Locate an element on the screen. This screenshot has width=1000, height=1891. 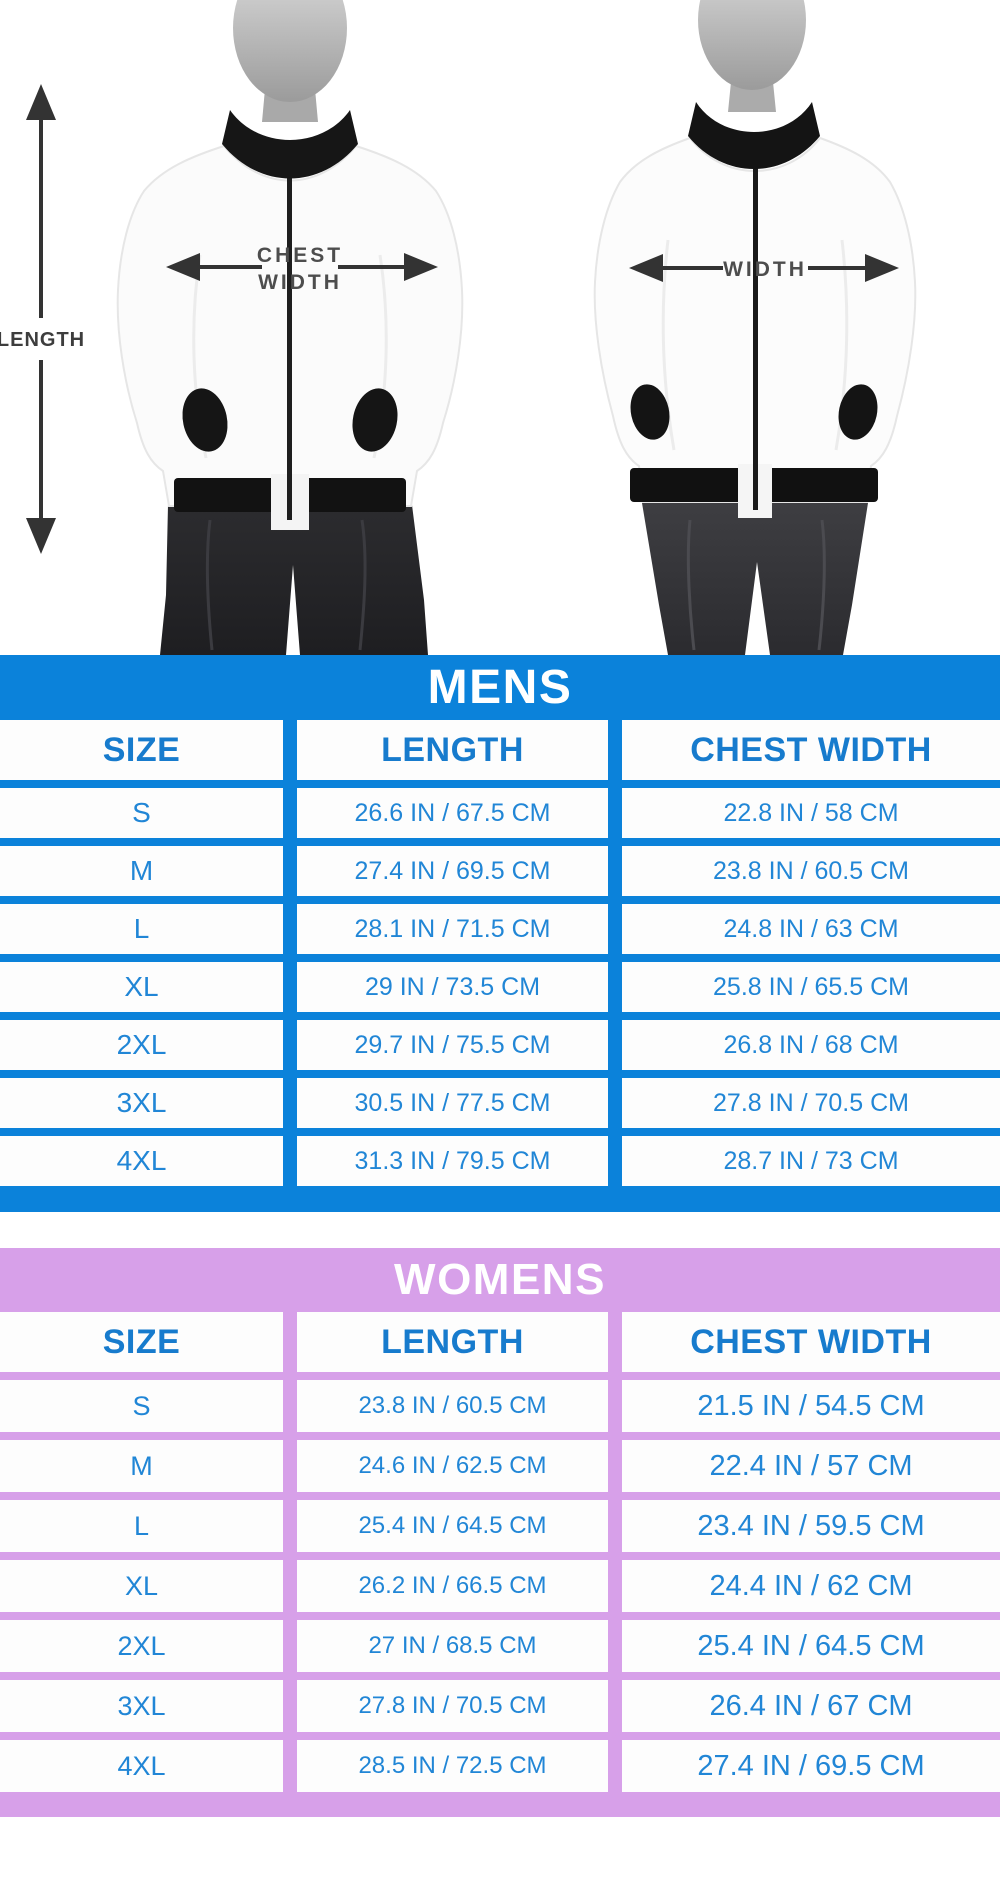
table-row: M 24.6 IN / 62.5 CM 22.4 IN / 57 CM is located at coordinates (500, 1466).